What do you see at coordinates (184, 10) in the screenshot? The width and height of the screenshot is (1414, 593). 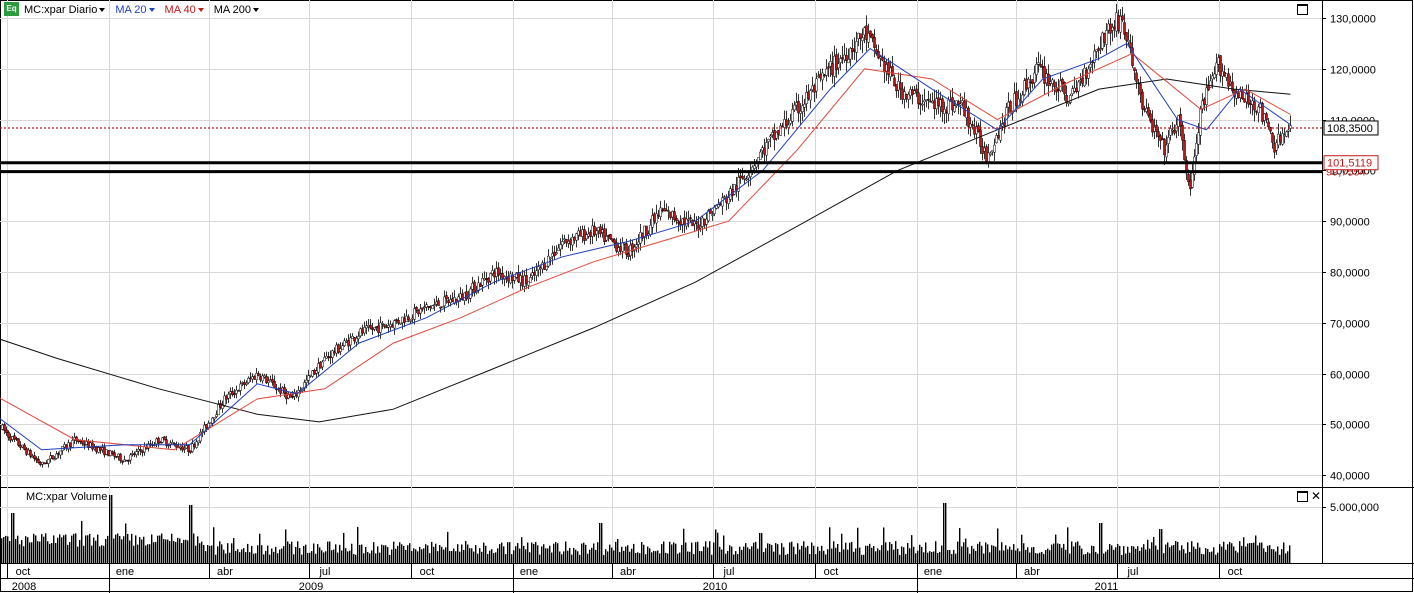 I see `ma40-selector: MA 40` at bounding box center [184, 10].